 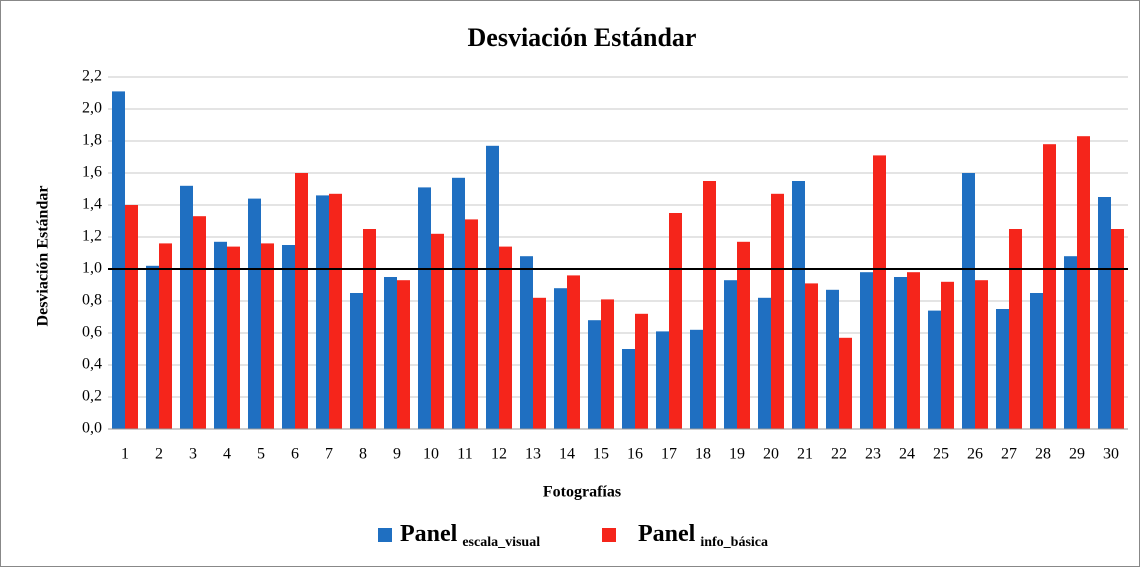 I want to click on legend-name: Panel, so click(x=667, y=534).